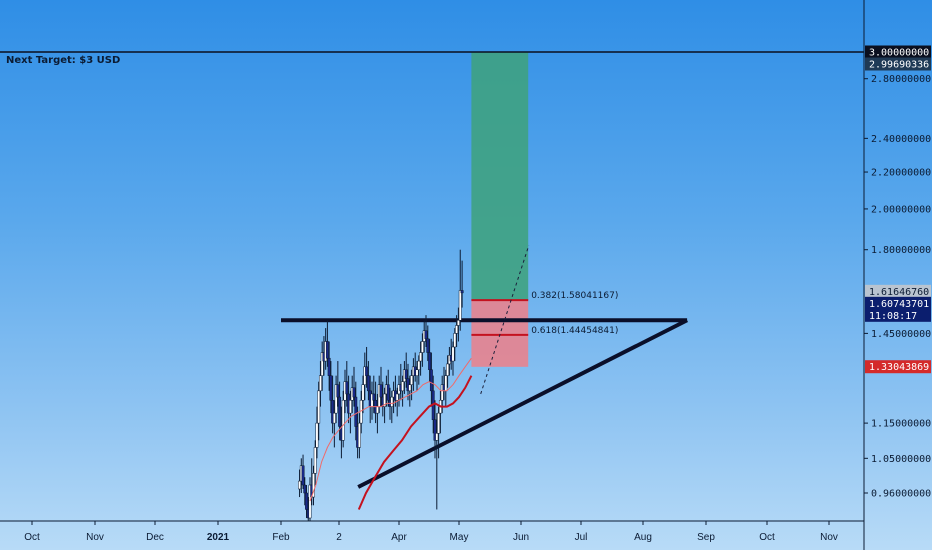 Image resolution: width=932 pixels, height=550 pixels. What do you see at coordinates (901, 334) in the screenshot?
I see `price-tick-label: 1.45000000` at bounding box center [901, 334].